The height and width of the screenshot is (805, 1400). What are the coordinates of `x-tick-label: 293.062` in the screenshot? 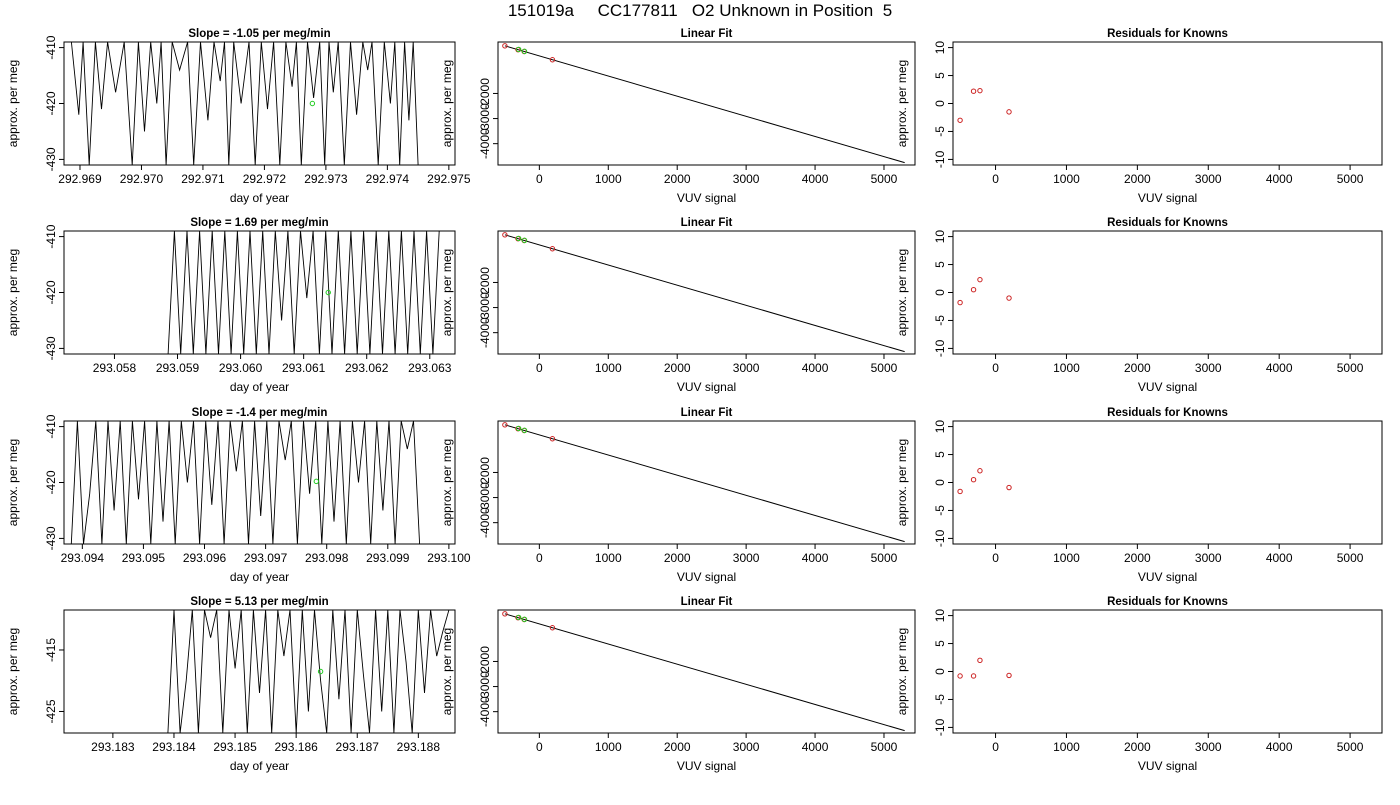 It's located at (367, 368).